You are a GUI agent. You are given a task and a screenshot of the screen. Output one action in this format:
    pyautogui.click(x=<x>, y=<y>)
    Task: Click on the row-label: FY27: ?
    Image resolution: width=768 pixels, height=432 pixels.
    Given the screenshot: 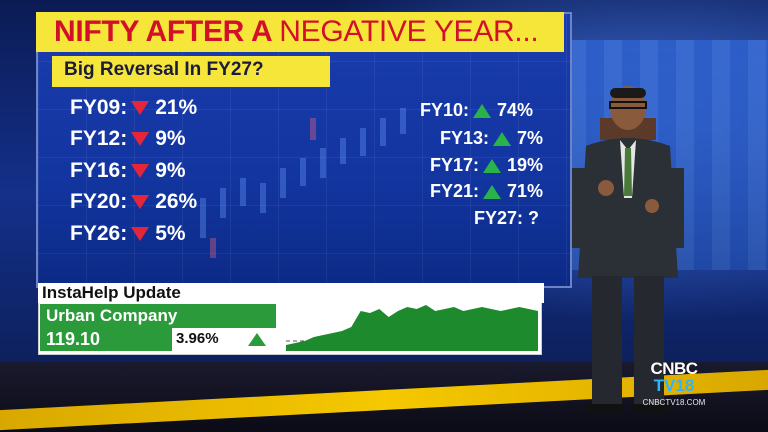 What is the action you would take?
    pyautogui.click(x=507, y=218)
    